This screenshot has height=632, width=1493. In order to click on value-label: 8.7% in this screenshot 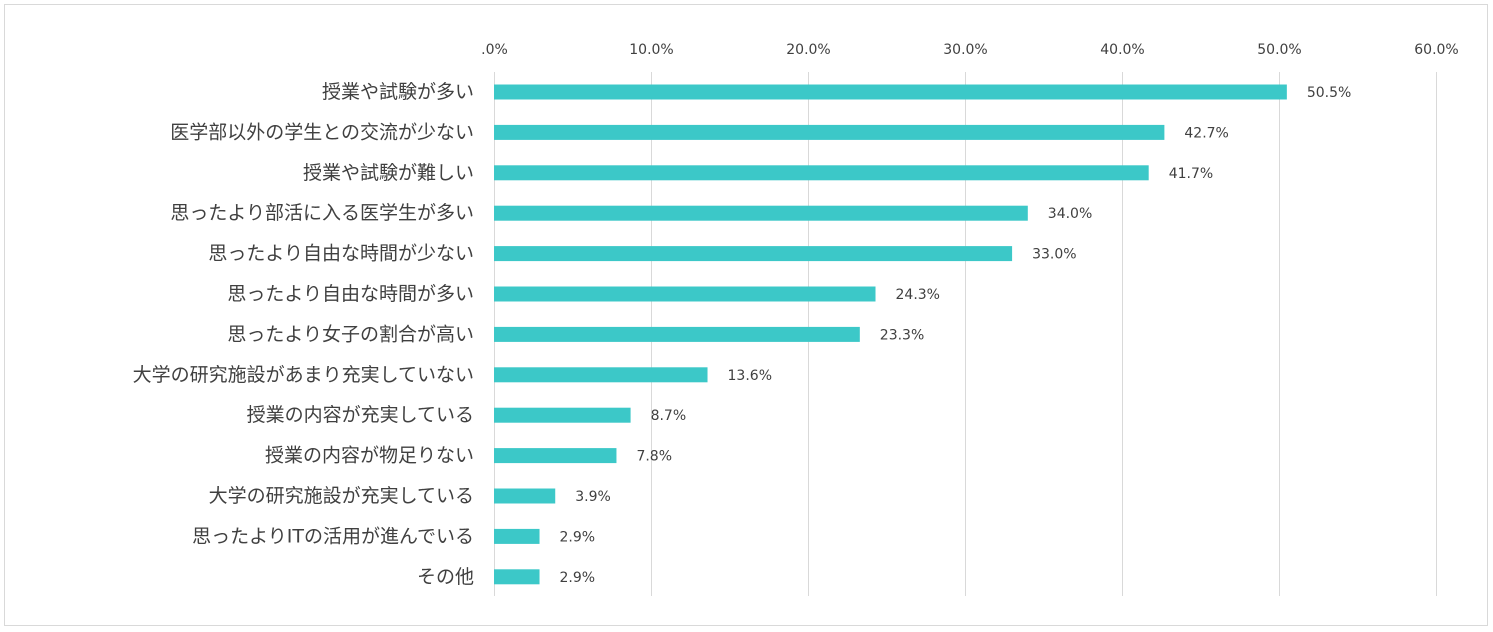, I will do `click(669, 416)`.